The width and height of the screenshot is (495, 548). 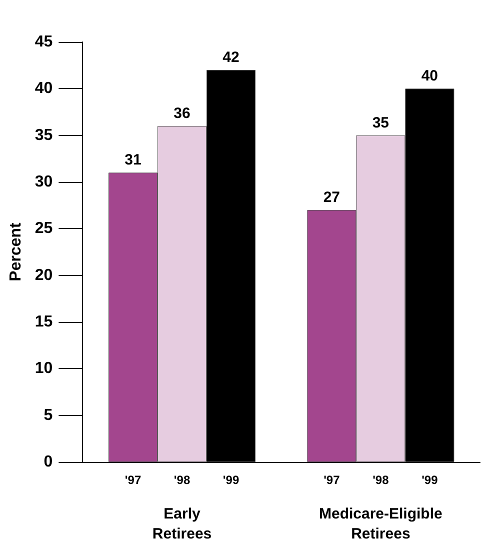 What do you see at coordinates (43, 275) in the screenshot?
I see `y-tick-label: 20` at bounding box center [43, 275].